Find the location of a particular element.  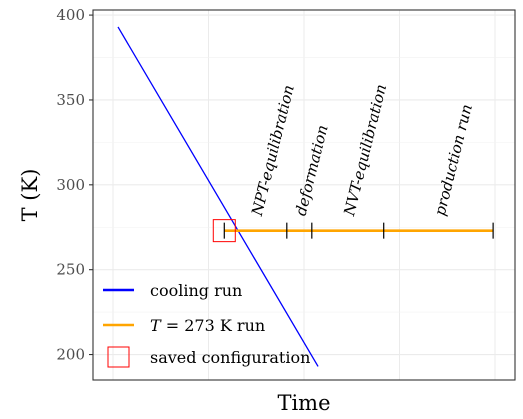

legend-label-saved-configuration: saved configuration is located at coordinates (230, 357).